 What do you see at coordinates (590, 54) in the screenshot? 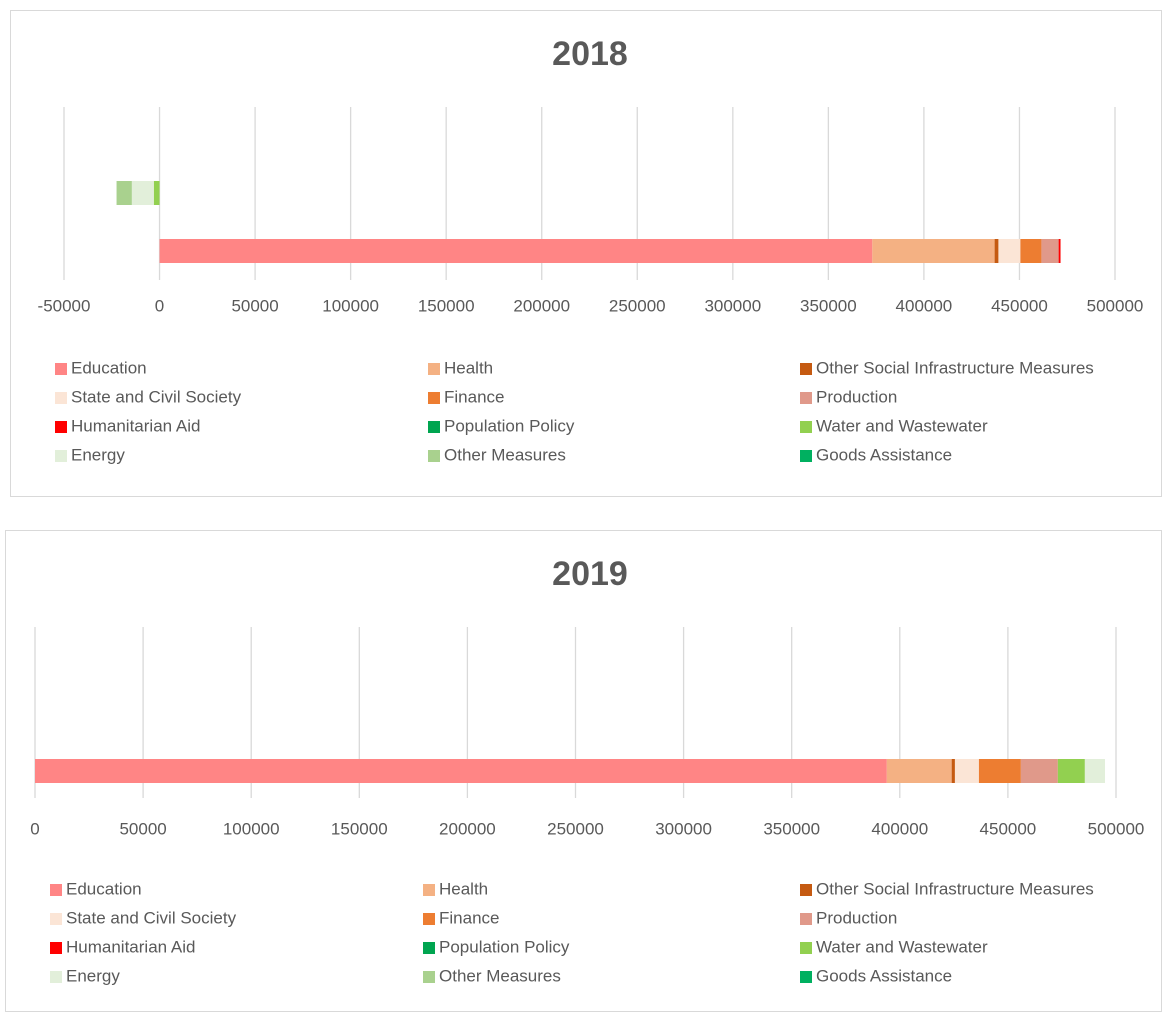
I see `chart-title: 2018` at bounding box center [590, 54].